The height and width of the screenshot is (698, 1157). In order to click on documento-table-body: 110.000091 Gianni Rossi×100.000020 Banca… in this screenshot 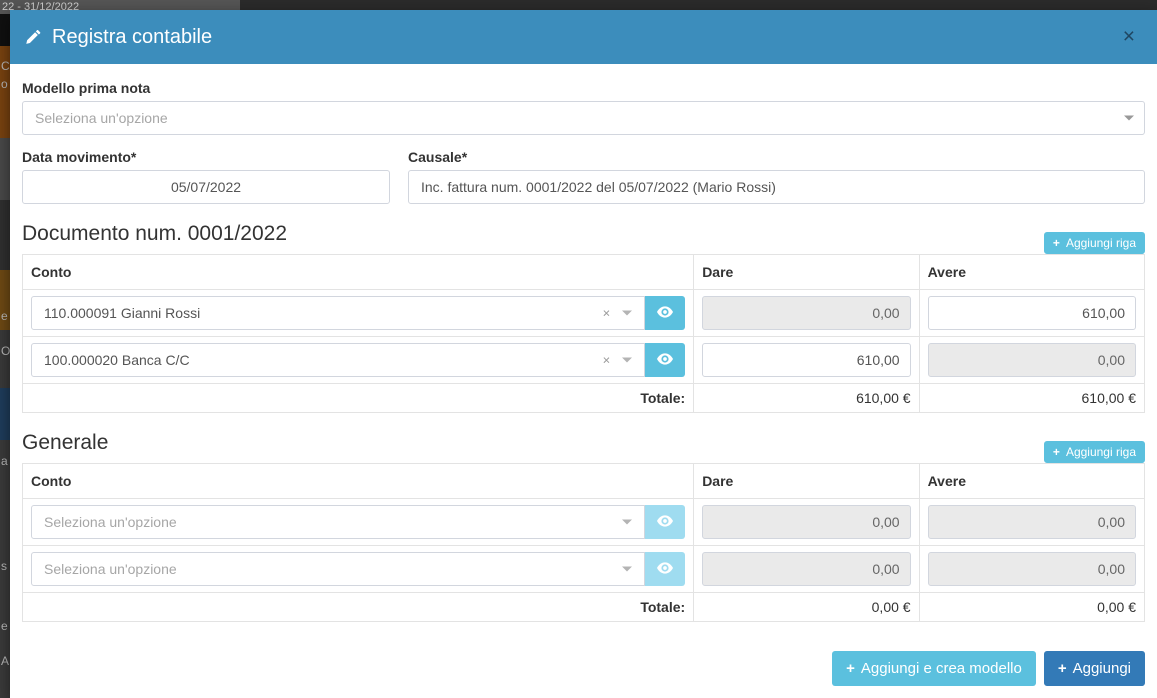, I will do `click(583, 336)`.